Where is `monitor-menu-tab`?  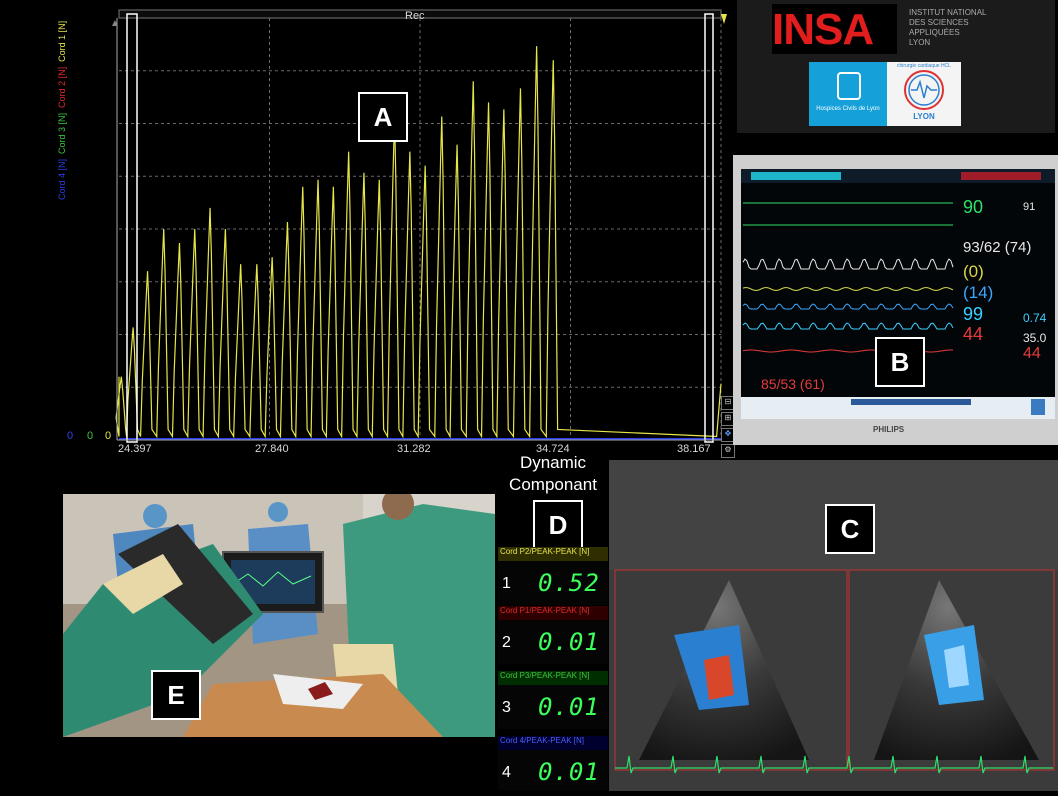
monitor-menu-tab is located at coordinates (911, 402).